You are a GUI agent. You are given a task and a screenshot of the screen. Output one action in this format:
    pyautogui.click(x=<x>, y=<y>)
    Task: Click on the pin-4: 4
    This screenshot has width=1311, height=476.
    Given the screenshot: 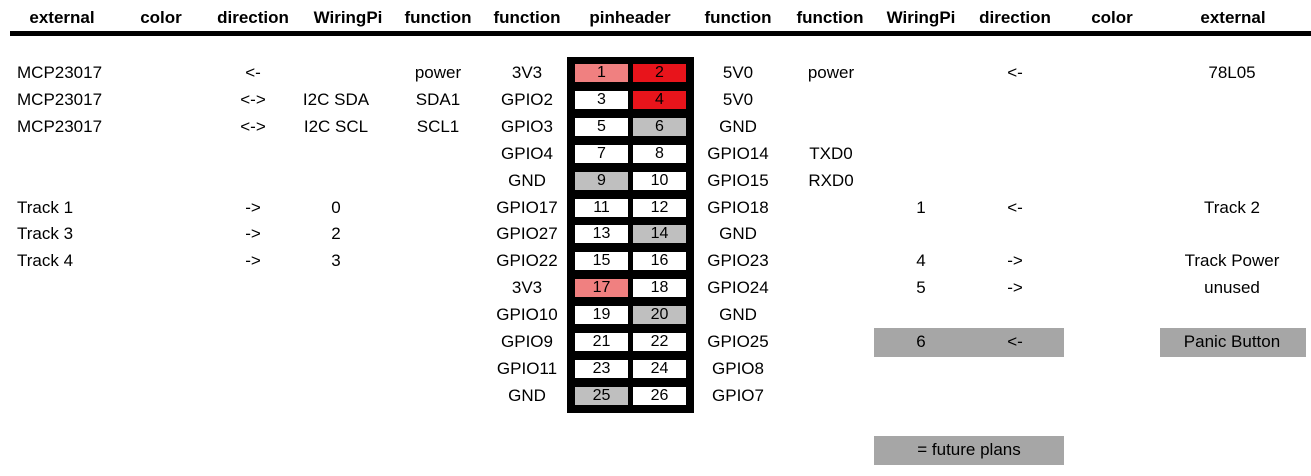 What is the action you would take?
    pyautogui.click(x=659, y=99)
    